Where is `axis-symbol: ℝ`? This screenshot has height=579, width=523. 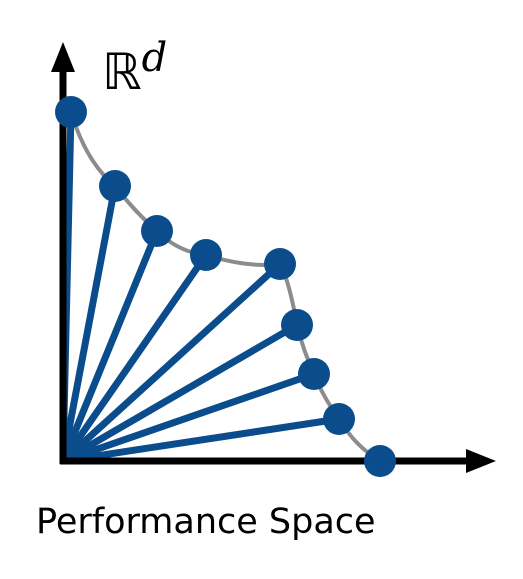
axis-symbol: ℝ is located at coordinates (122, 72).